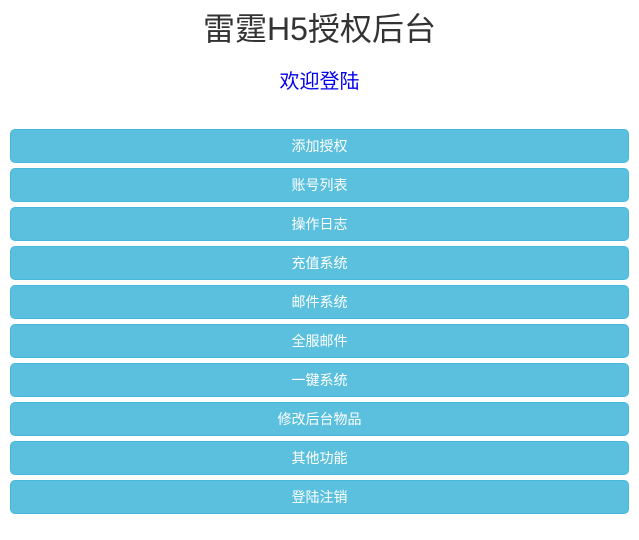 This screenshot has height=540, width=639. Describe the element at coordinates (319, 224) in the screenshot. I see `menu-button-operation-log: 操作日志` at that location.